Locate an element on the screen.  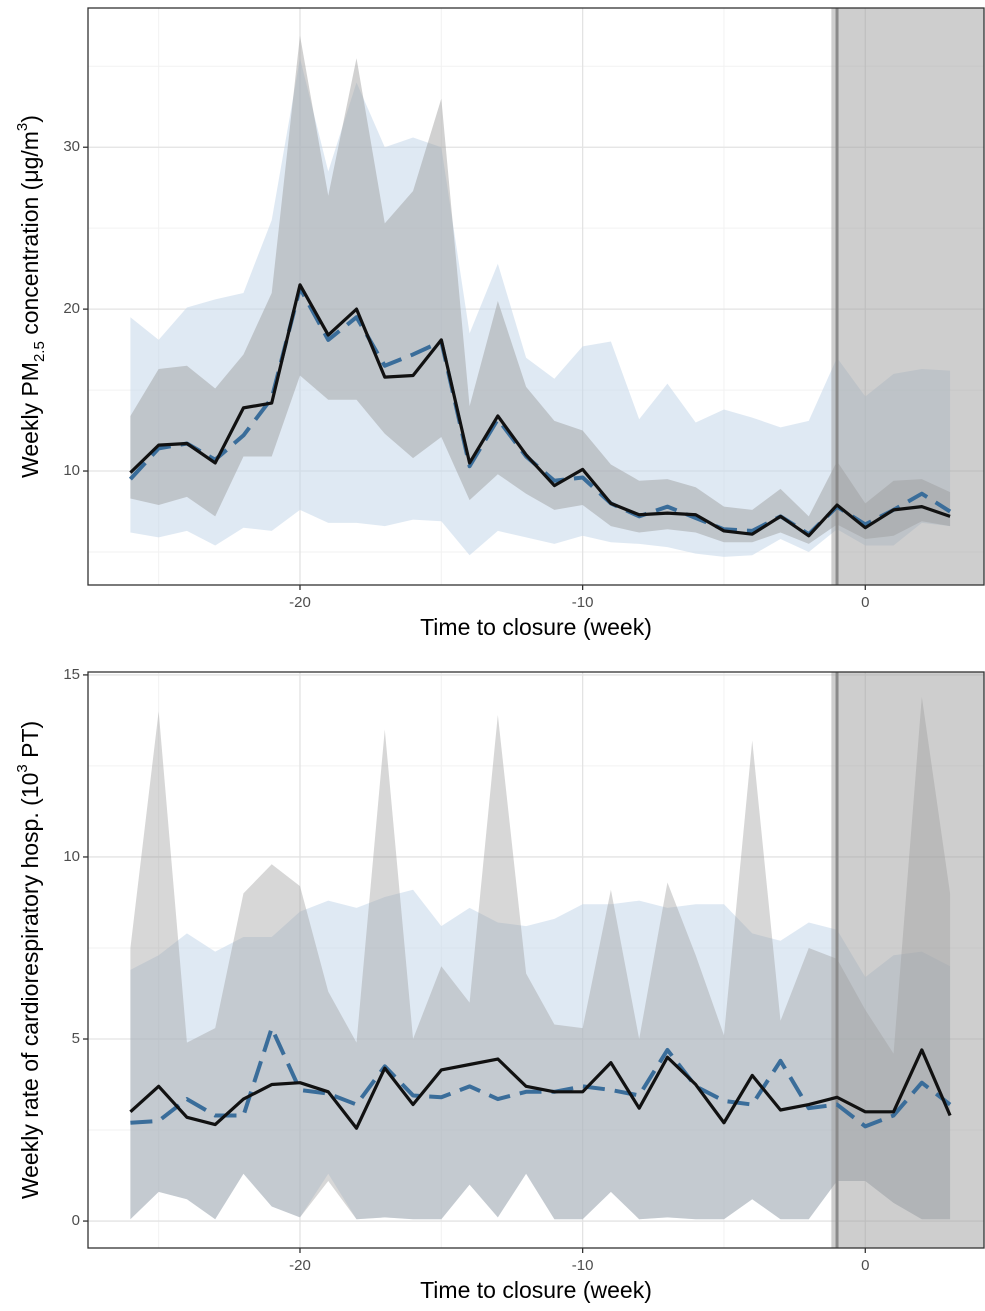
y-axis-title-part: ) is located at coordinates (30, 119).